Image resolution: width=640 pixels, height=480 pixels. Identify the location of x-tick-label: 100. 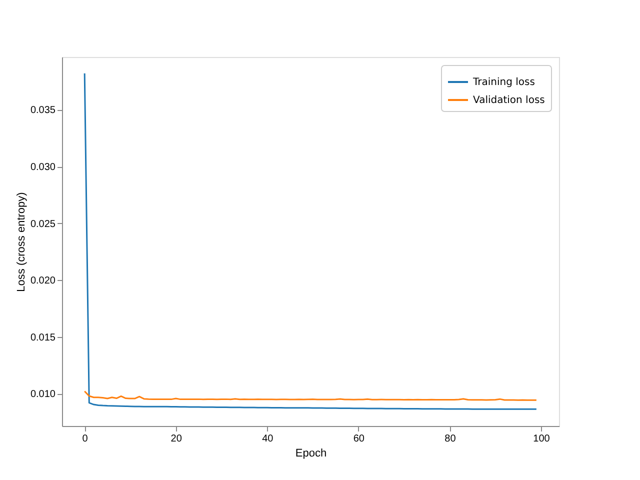
(541, 439).